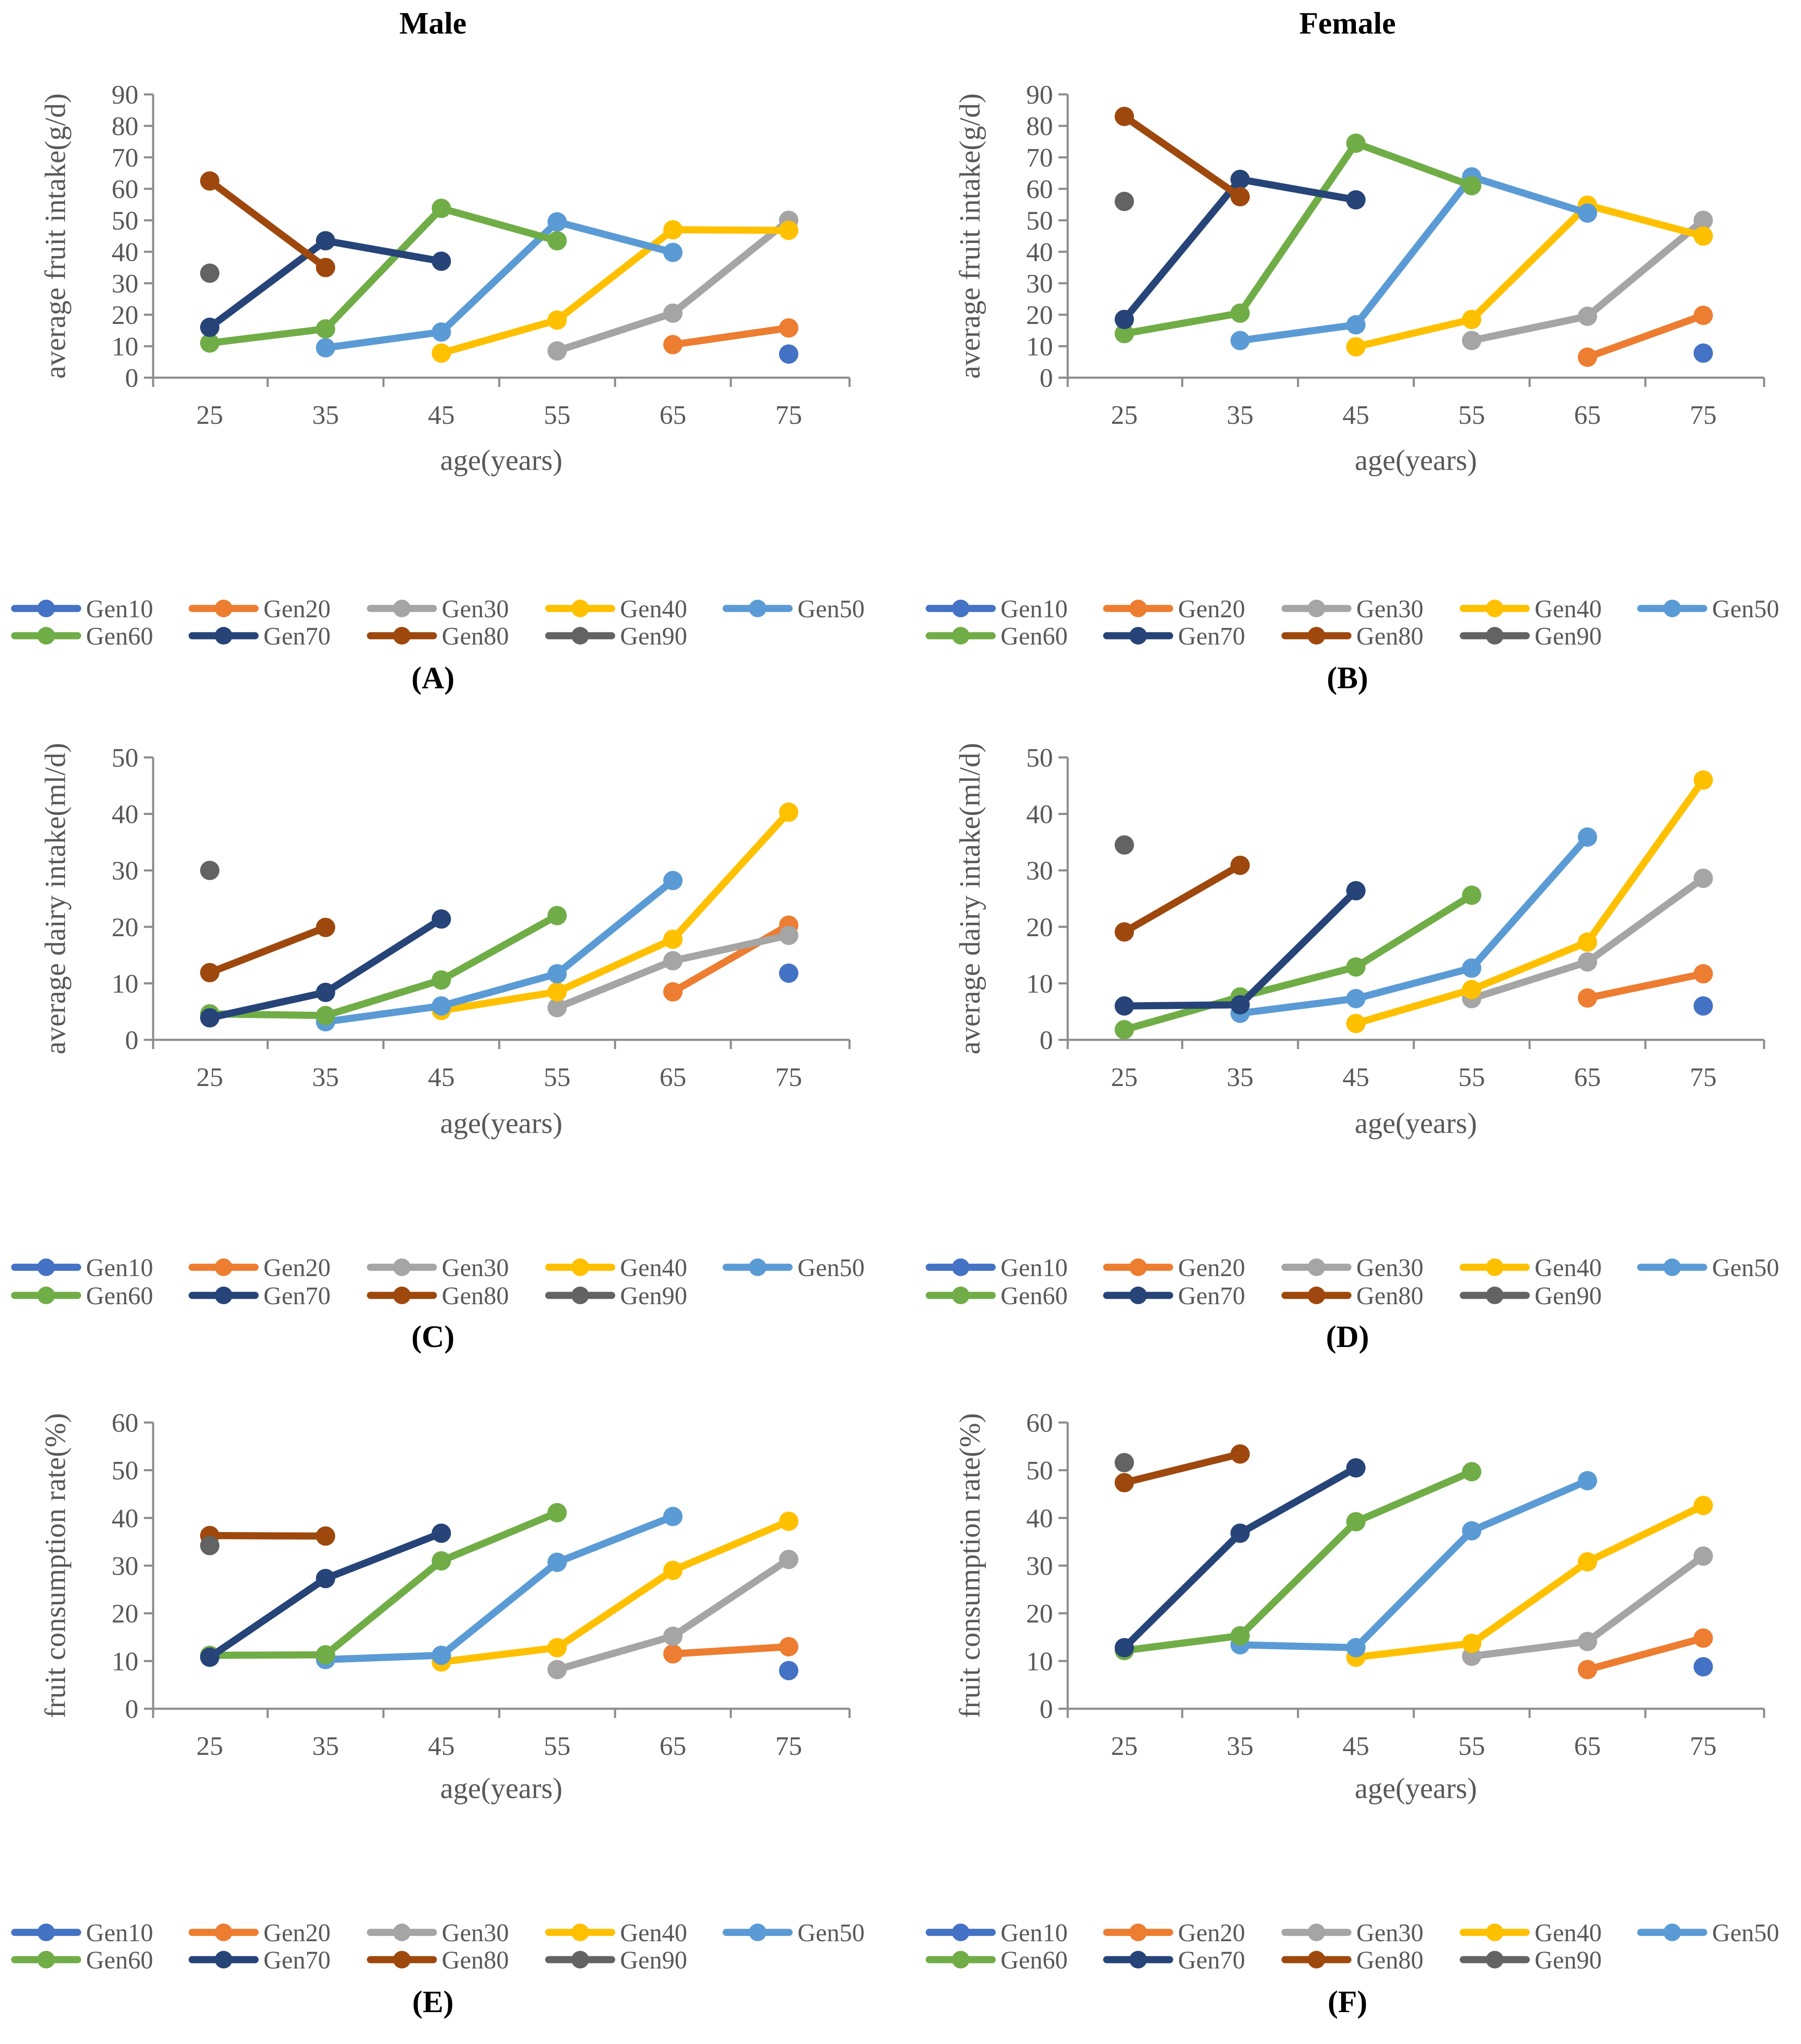 The height and width of the screenshot is (2044, 1801). What do you see at coordinates (325, 415) in the screenshot?
I see `x-tick-label: 35` at bounding box center [325, 415].